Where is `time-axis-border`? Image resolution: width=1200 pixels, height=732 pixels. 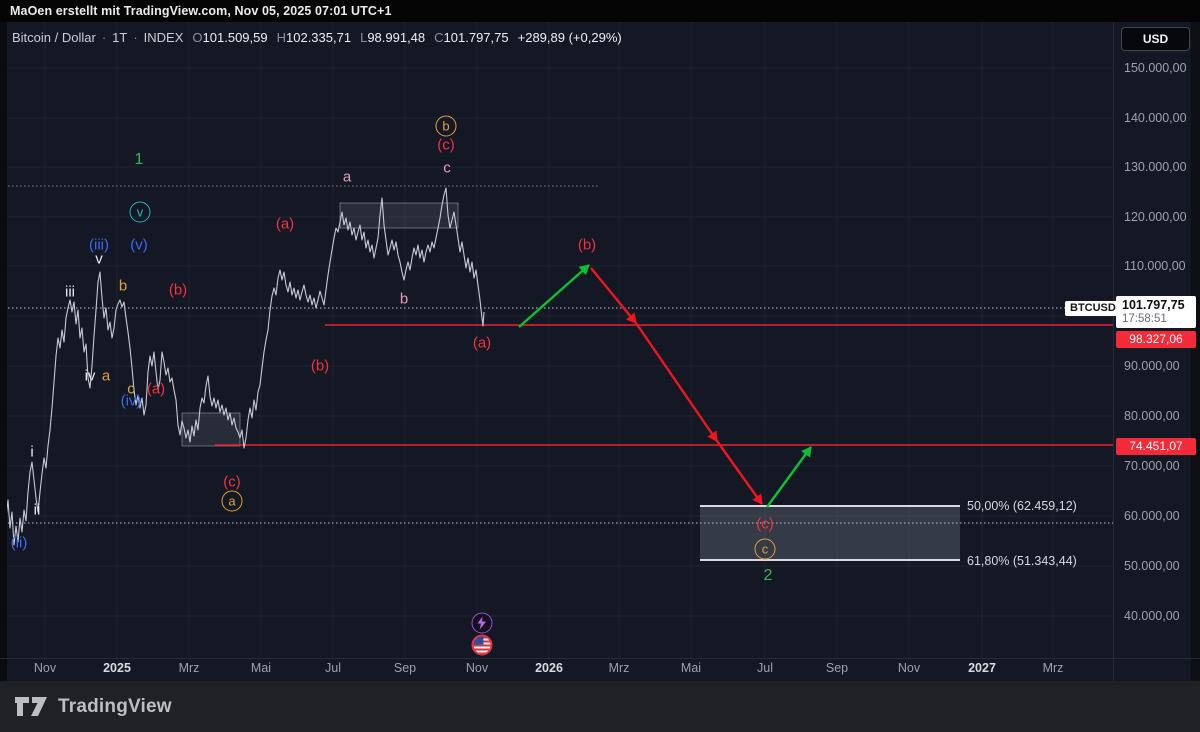
time-axis-border is located at coordinates (600, 658).